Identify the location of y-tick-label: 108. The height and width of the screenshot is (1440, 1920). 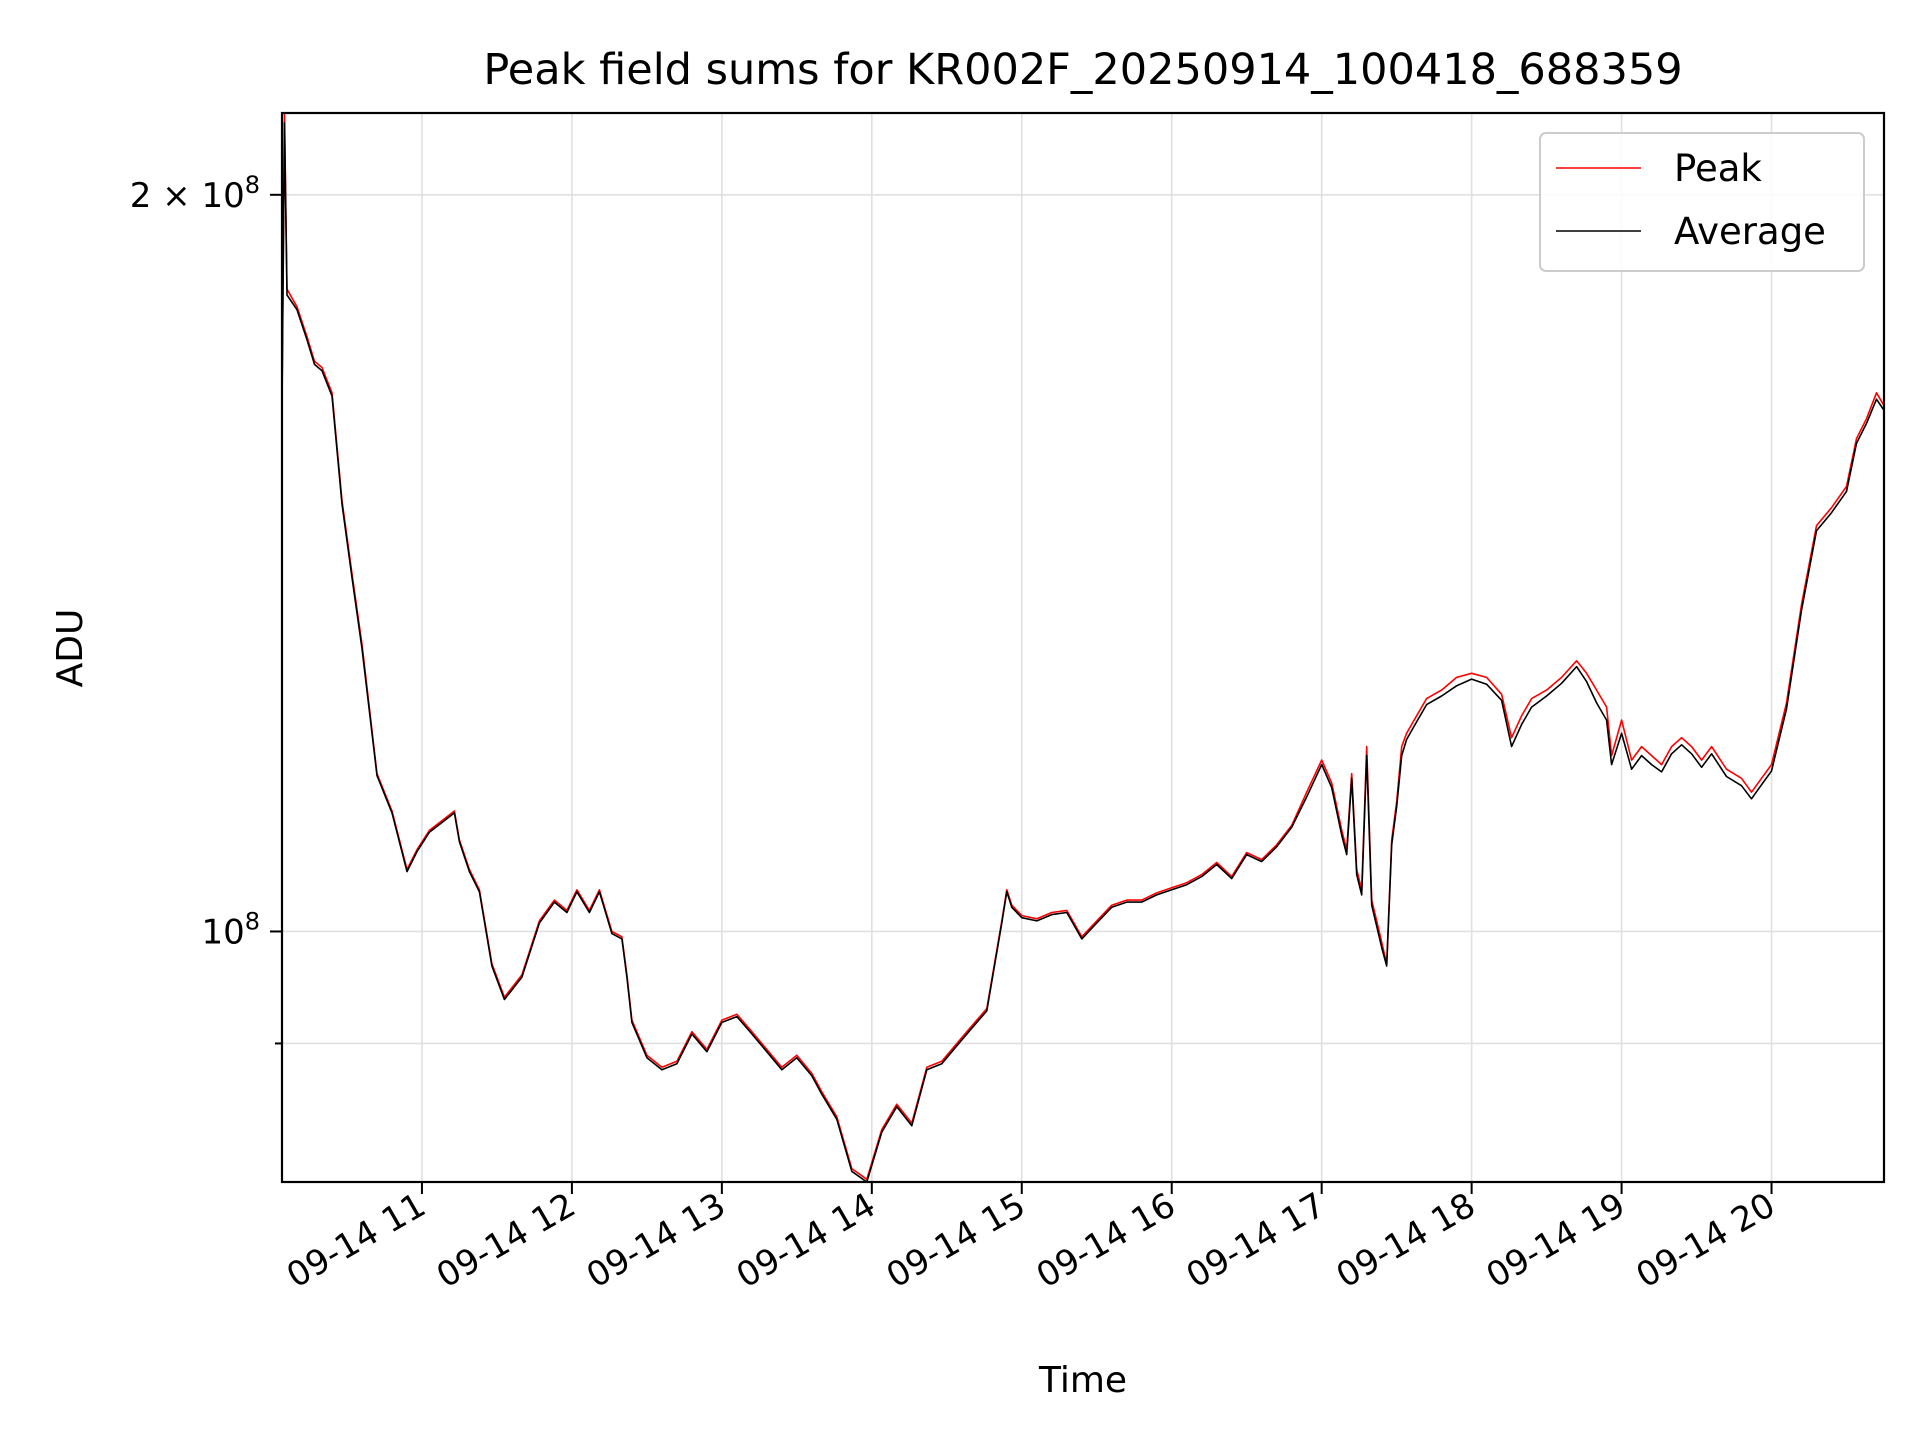
(230, 929).